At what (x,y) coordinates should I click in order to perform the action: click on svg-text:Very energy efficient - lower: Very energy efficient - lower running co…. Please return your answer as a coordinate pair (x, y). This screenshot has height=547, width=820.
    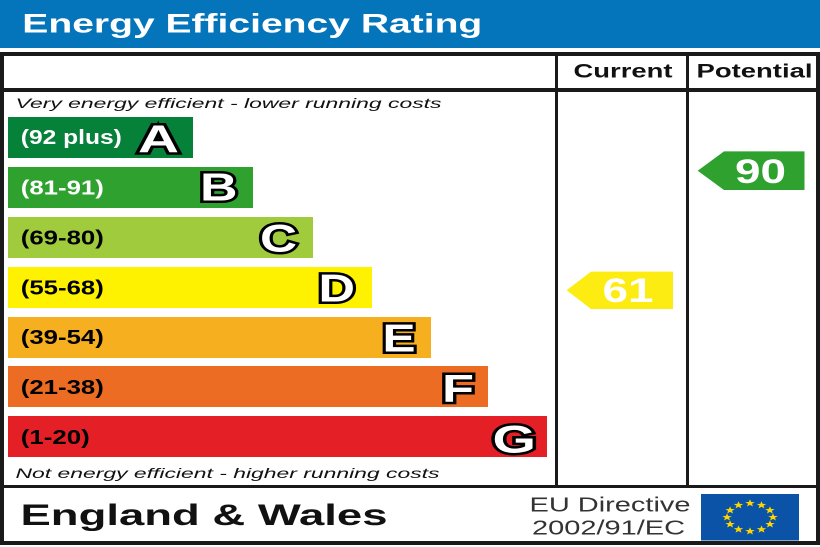
    Looking at the image, I should click on (229, 103).